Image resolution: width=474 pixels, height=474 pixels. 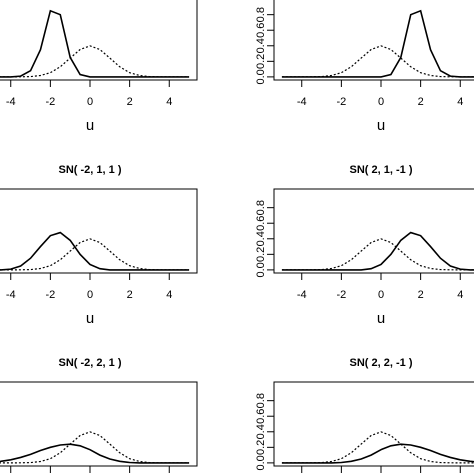 I want to click on panel-title: SN( -2, 2, 1 ), so click(x=90, y=363).